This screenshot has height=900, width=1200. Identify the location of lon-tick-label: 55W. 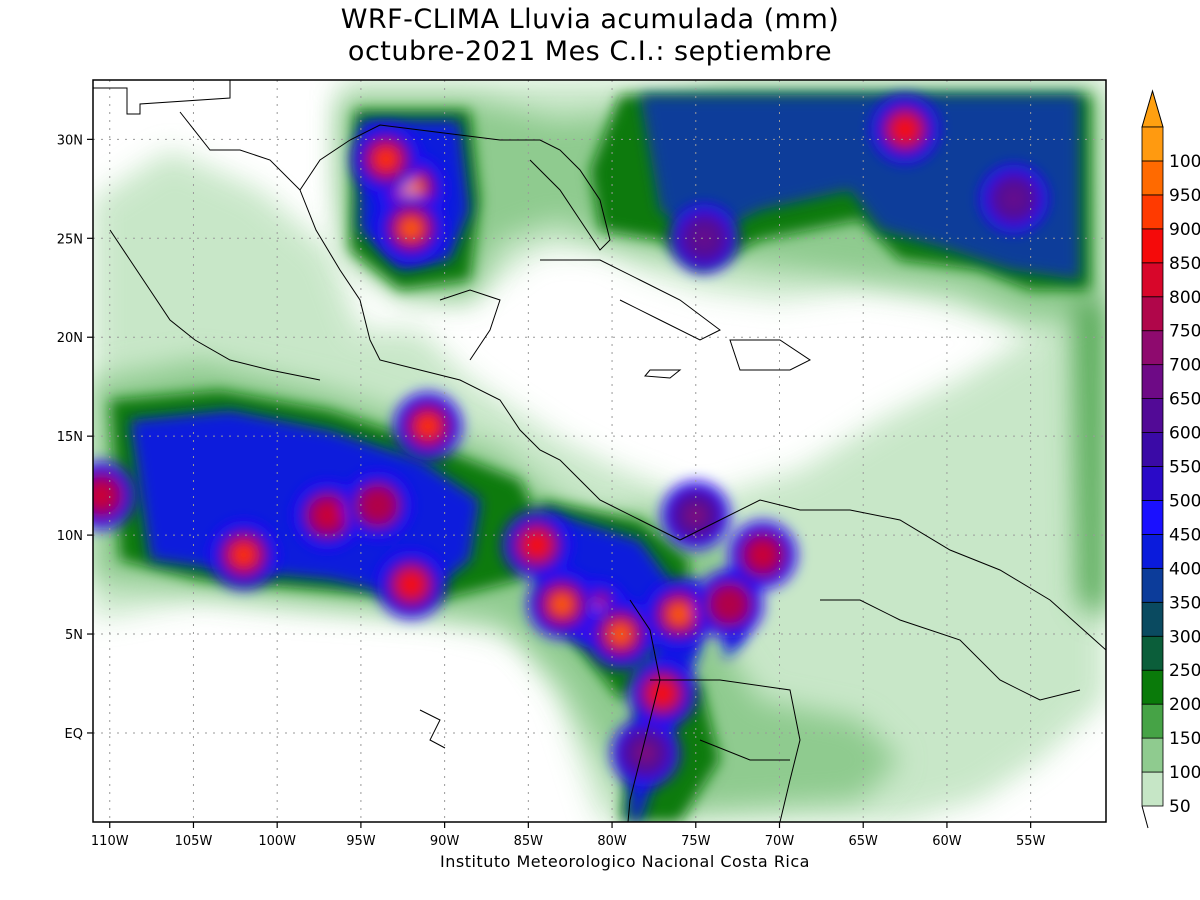
(1031, 841).